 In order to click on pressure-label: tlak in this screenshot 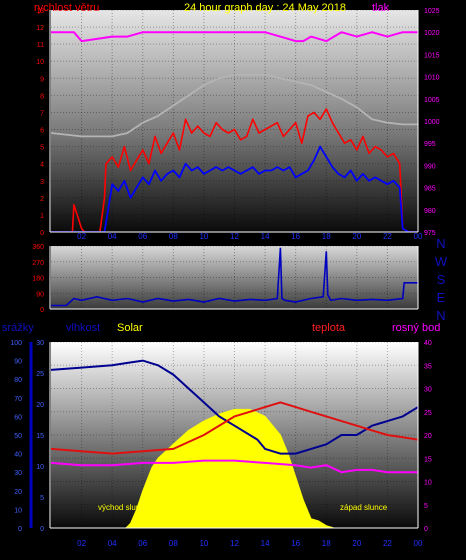, I will do `click(381, 8)`.